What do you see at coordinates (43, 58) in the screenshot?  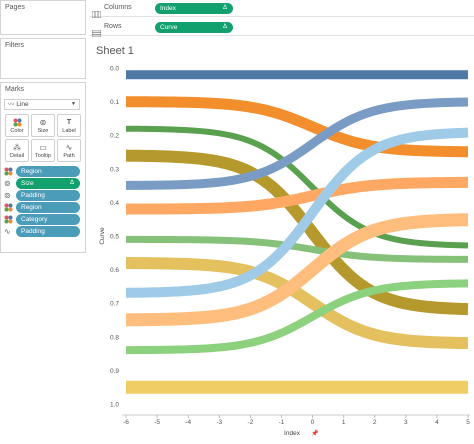 I see `filters-panel: Filters` at bounding box center [43, 58].